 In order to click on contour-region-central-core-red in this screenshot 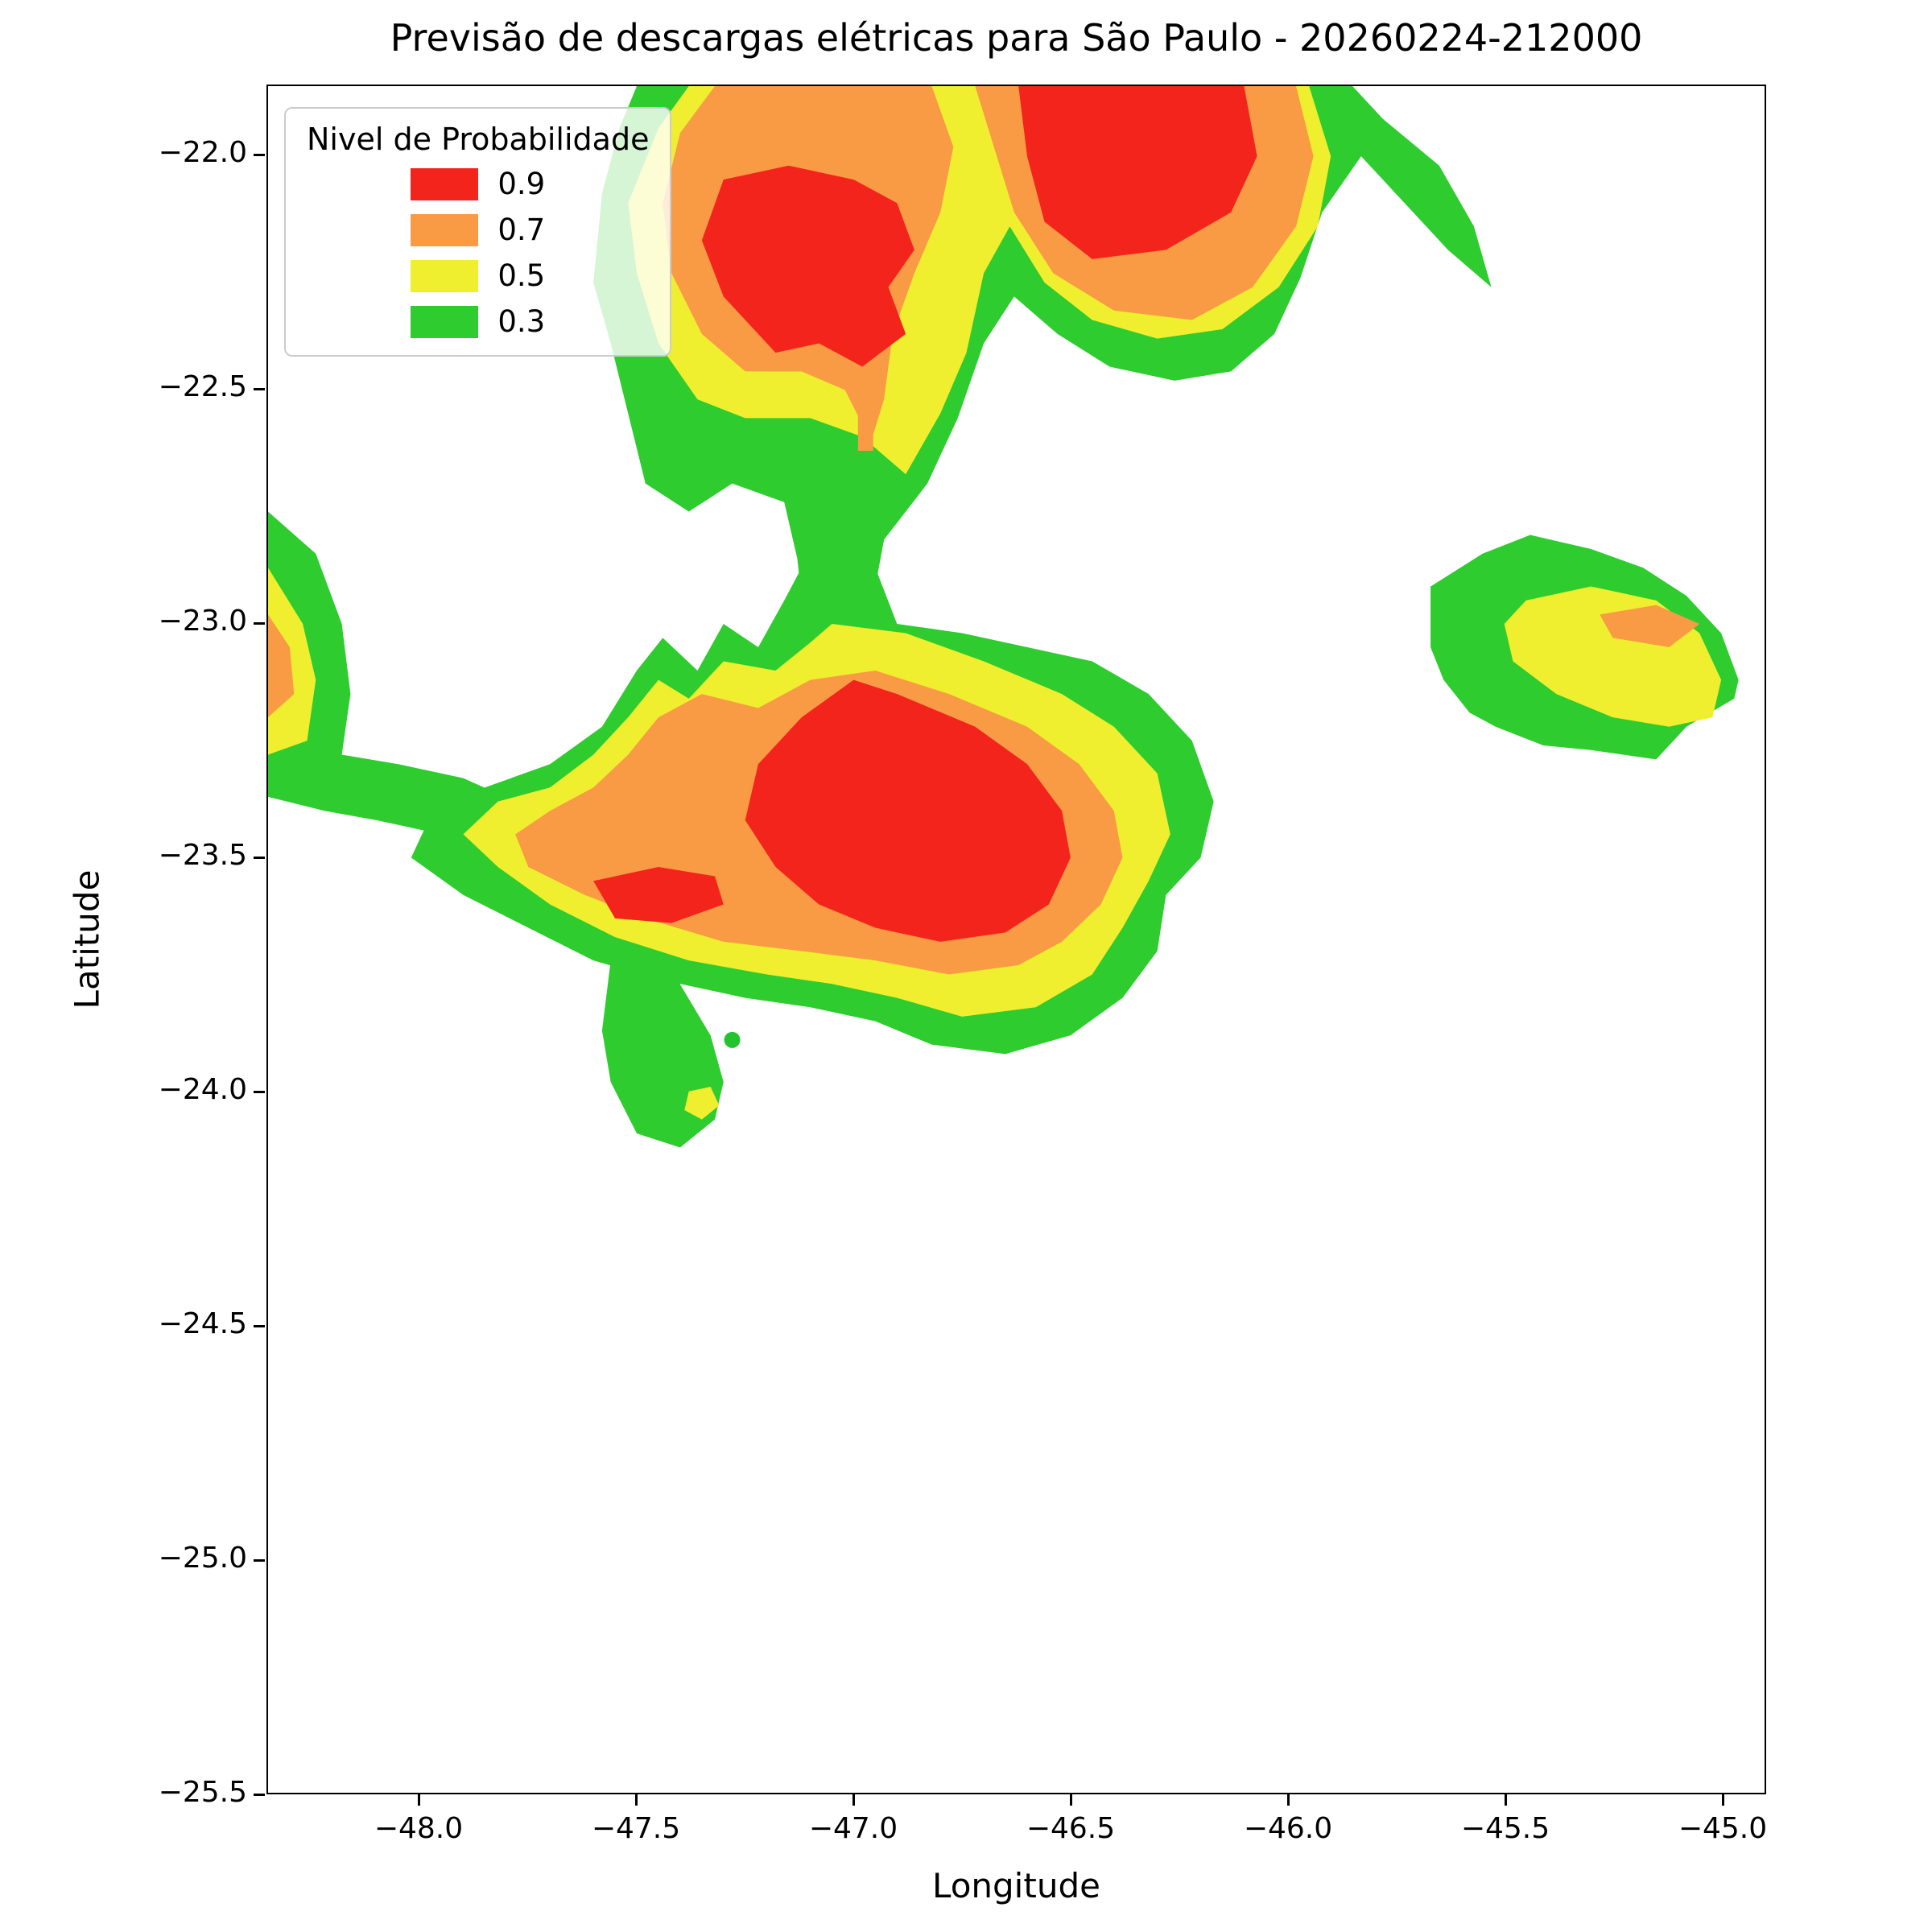, I will do `click(908, 810)`.